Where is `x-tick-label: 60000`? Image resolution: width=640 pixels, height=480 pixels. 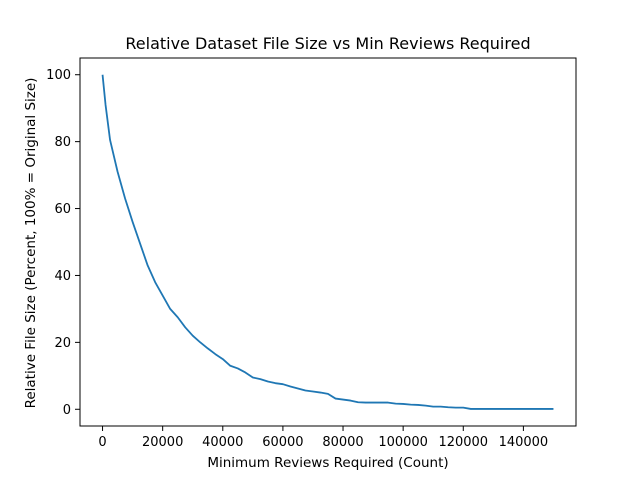
x-tick-label: 60000 is located at coordinates (282, 442).